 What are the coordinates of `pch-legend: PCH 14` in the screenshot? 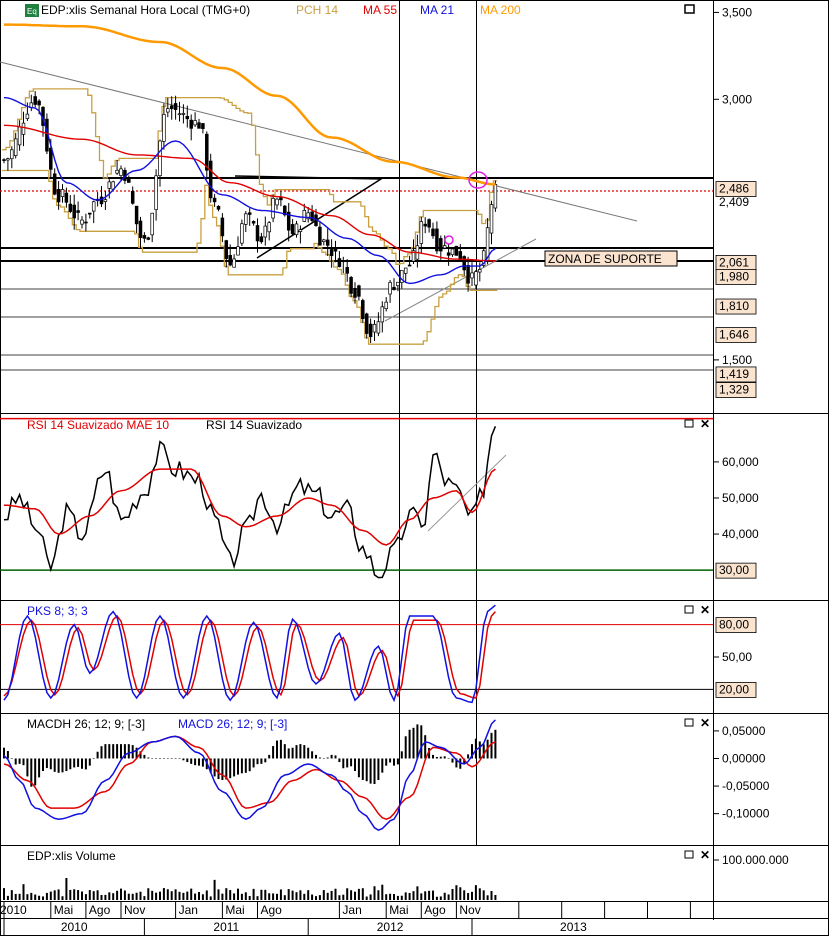 It's located at (317, 10).